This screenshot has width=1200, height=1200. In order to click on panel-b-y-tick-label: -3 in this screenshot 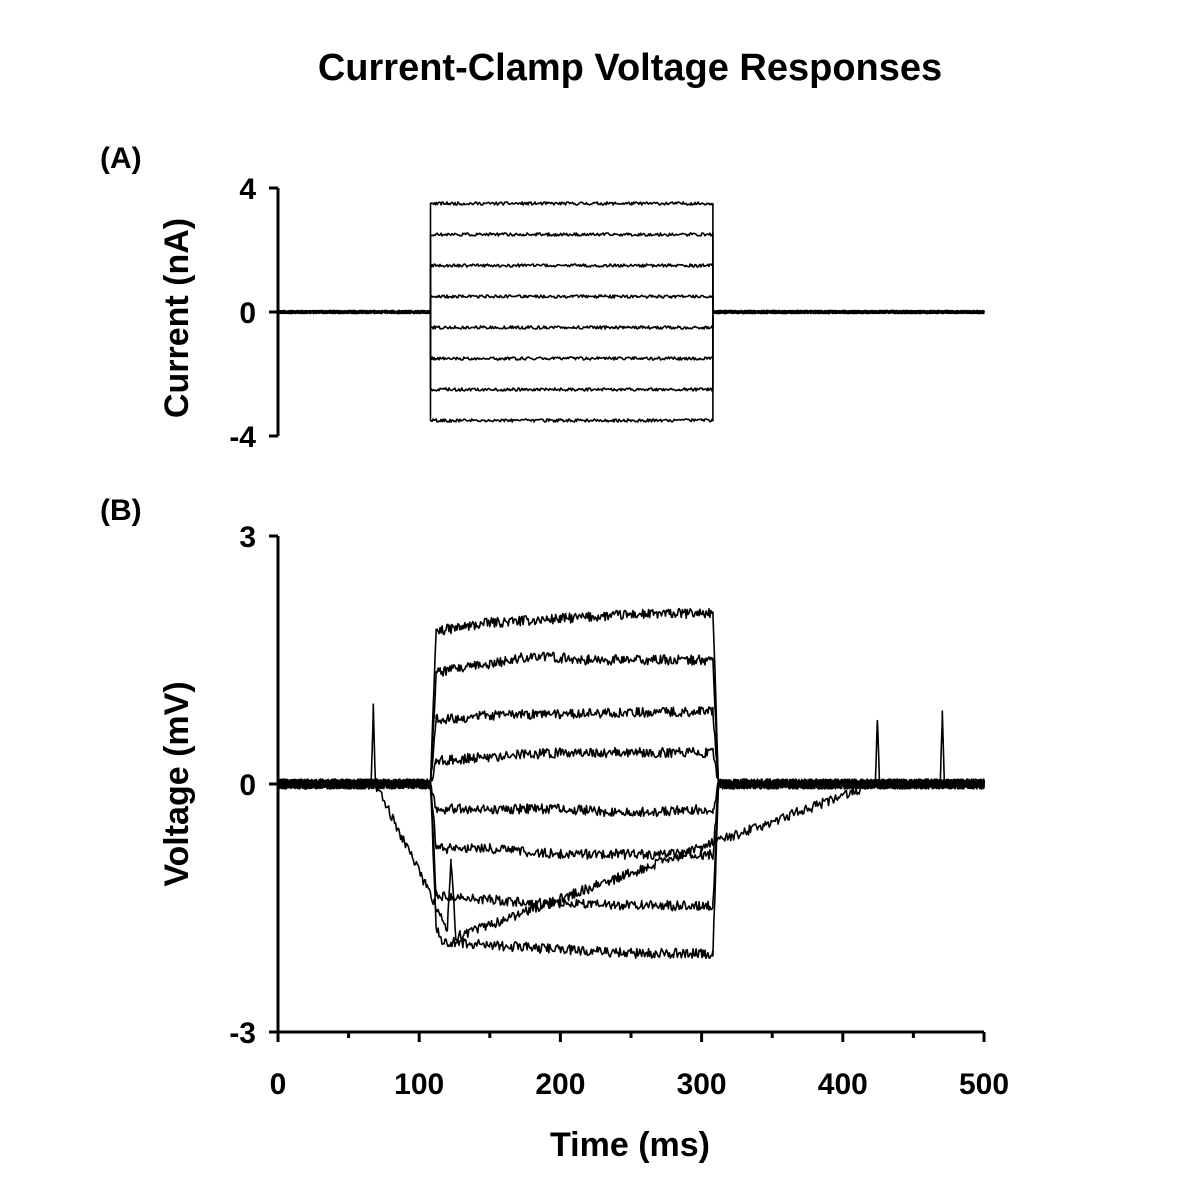, I will do `click(242, 1033)`.